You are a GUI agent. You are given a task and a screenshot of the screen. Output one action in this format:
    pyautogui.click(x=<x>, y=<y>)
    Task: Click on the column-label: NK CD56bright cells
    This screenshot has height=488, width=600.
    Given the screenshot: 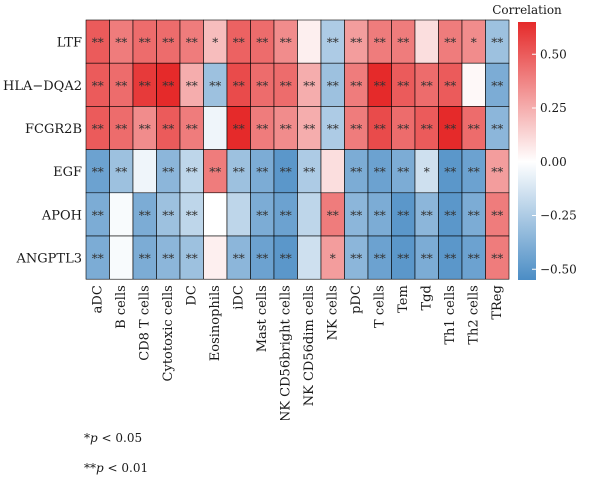 What is the action you would take?
    pyautogui.click(x=286, y=352)
    